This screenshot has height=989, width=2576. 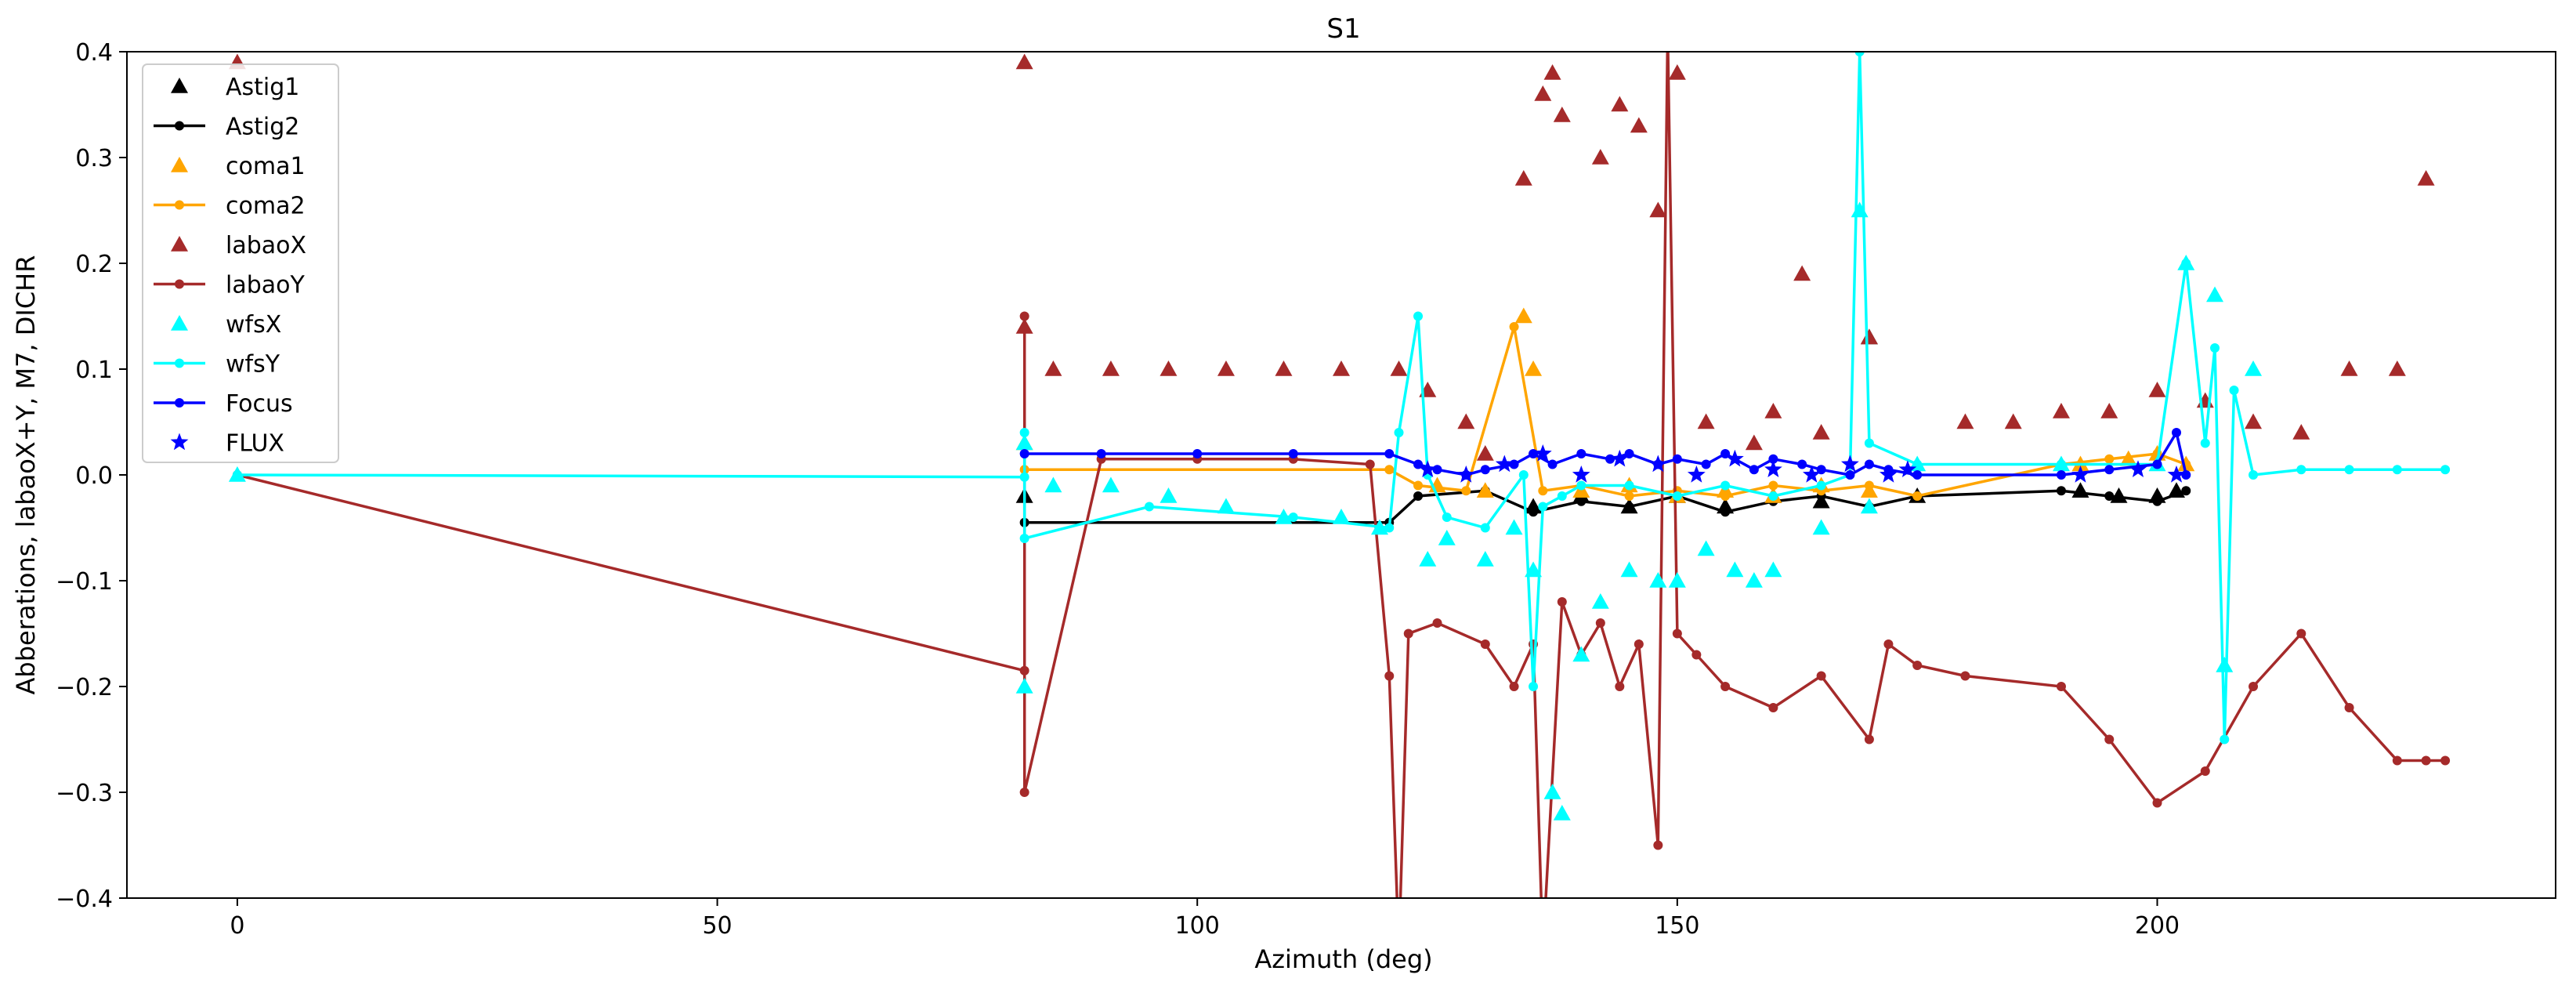 I want to click on legend-item-astig2: Astig2, so click(x=226, y=127).